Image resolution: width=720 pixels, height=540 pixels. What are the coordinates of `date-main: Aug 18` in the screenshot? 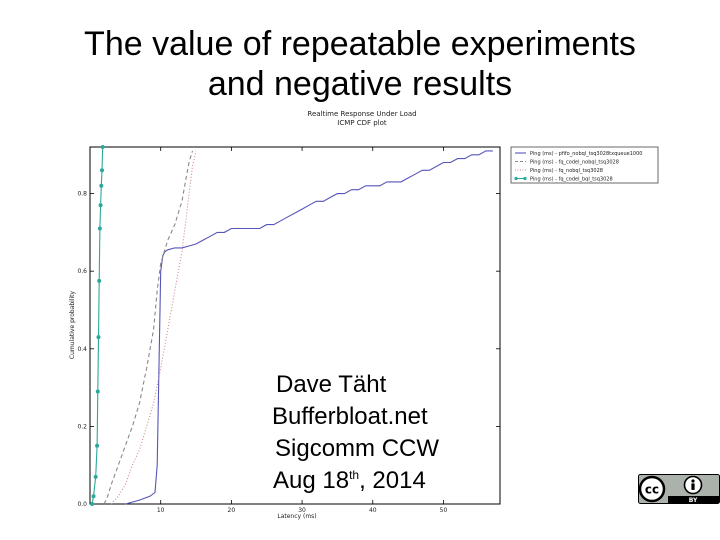 It's located at (311, 480).